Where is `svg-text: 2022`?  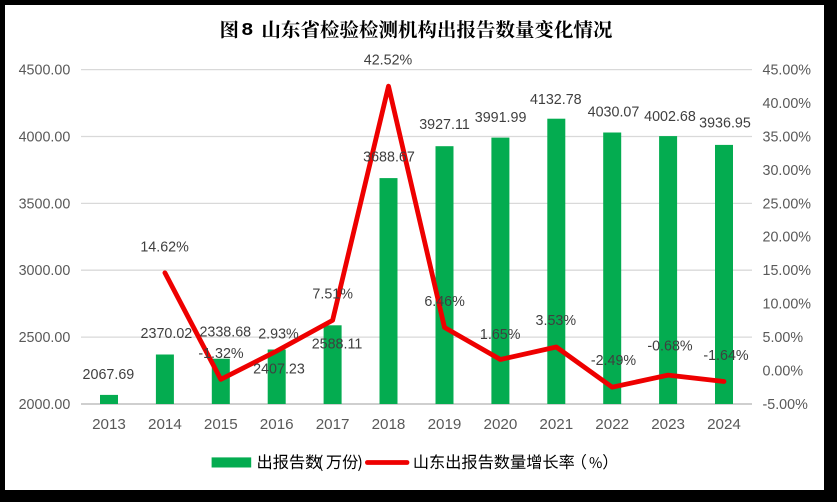
svg-text: 2022 is located at coordinates (612, 424).